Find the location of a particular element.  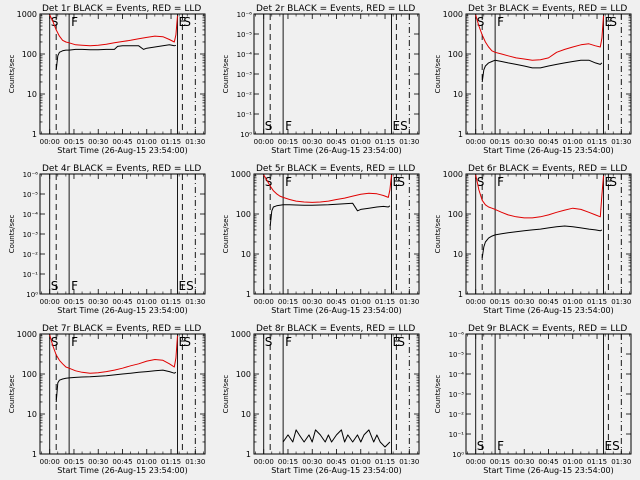

series-lld is located at coordinates (113, 30).